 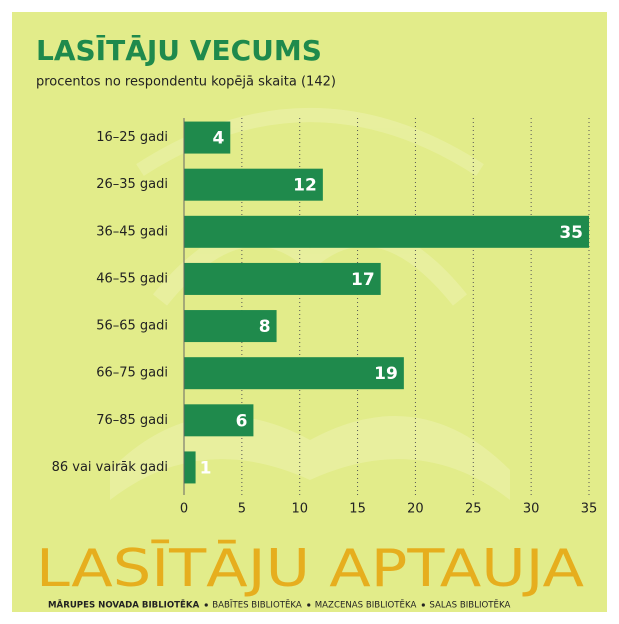 What do you see at coordinates (132, 184) in the screenshot?
I see `y-tick-label: 26–35 gadi` at bounding box center [132, 184].